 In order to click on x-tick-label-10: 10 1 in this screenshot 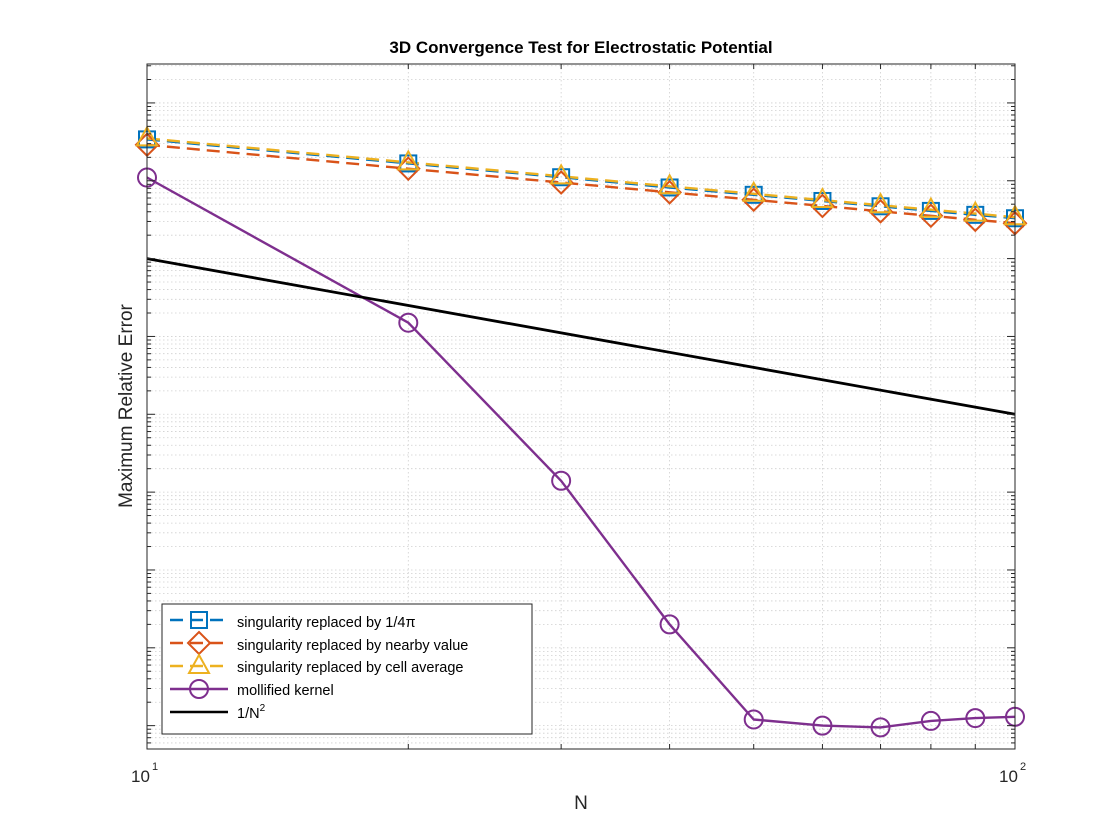, I will do `click(144, 773)`.